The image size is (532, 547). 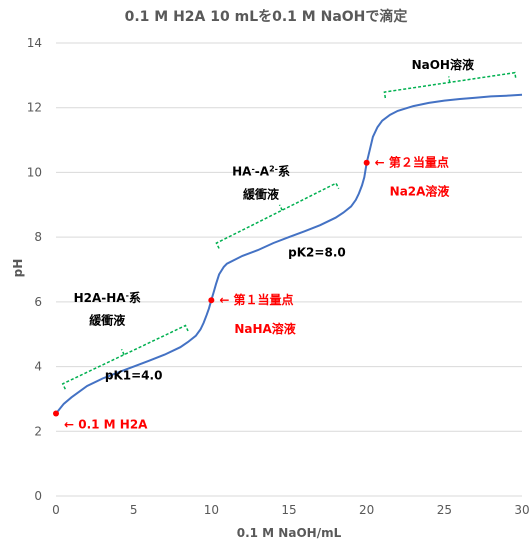 I want to click on annotation-4: HA--A2-系, so click(x=261, y=171).